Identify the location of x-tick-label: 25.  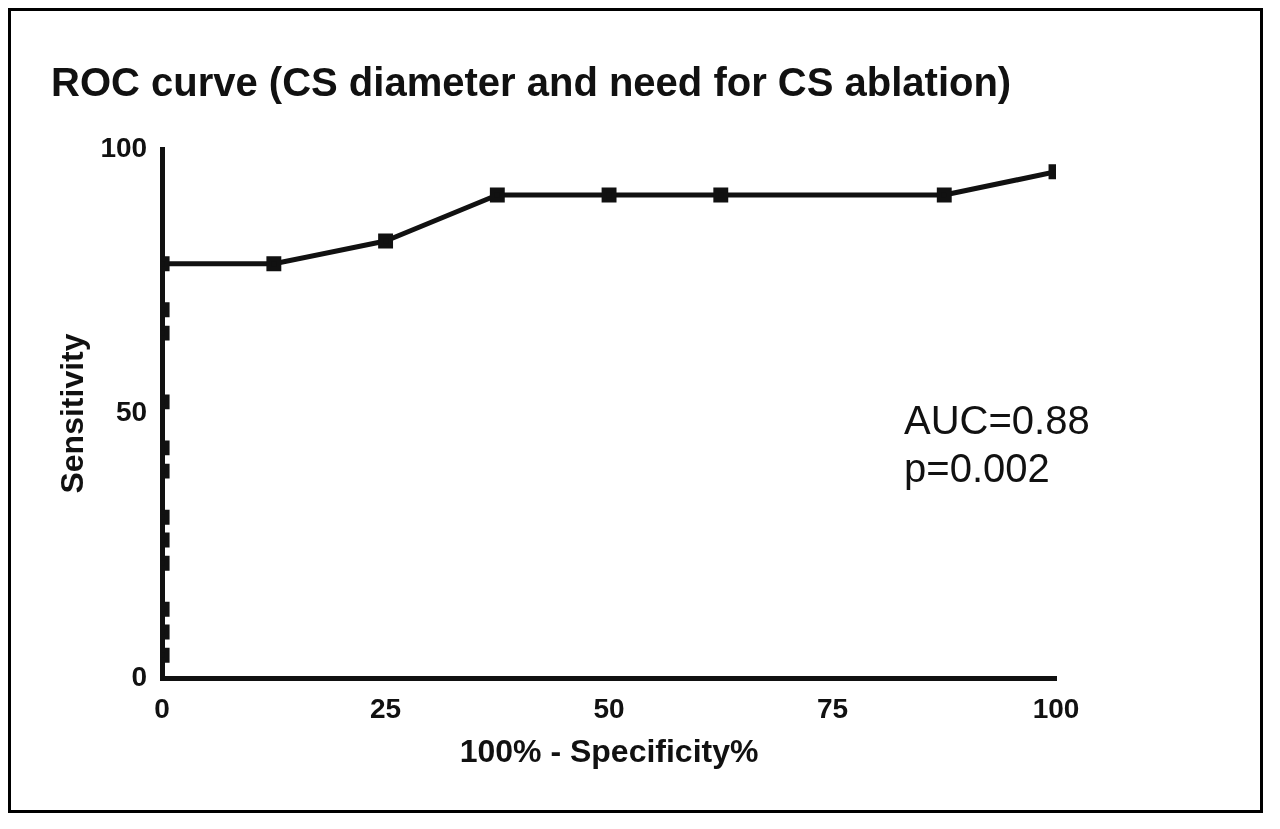
(386, 708).